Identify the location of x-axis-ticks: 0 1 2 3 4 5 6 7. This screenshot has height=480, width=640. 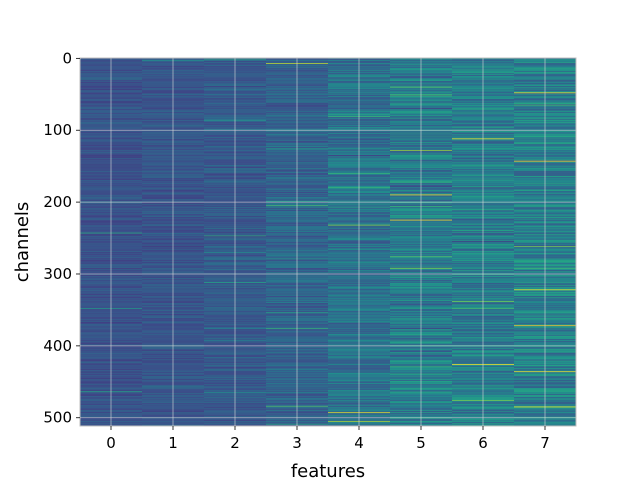
(328, 439).